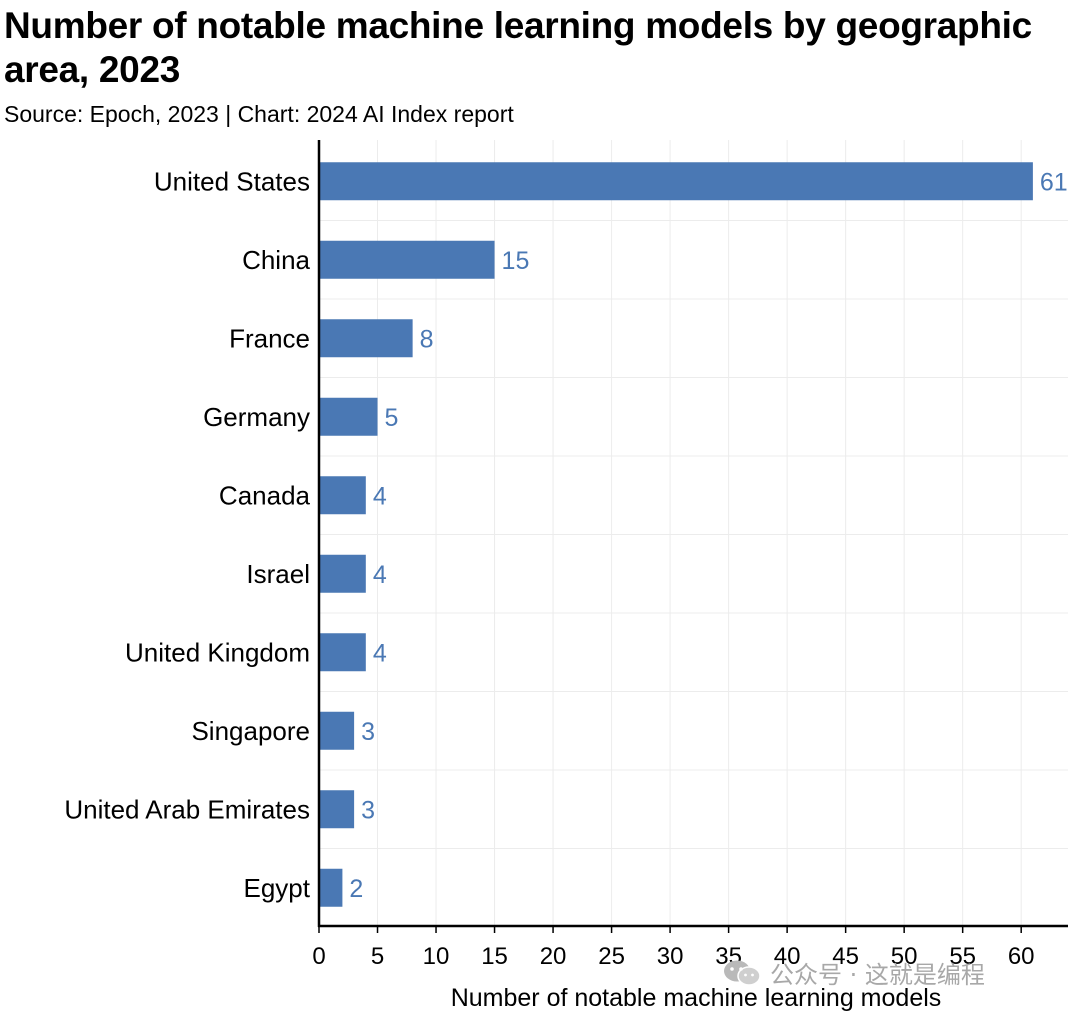  Describe the element at coordinates (877, 975) in the screenshot. I see `watermark-text: 公众号 · 这就是编程` at that location.